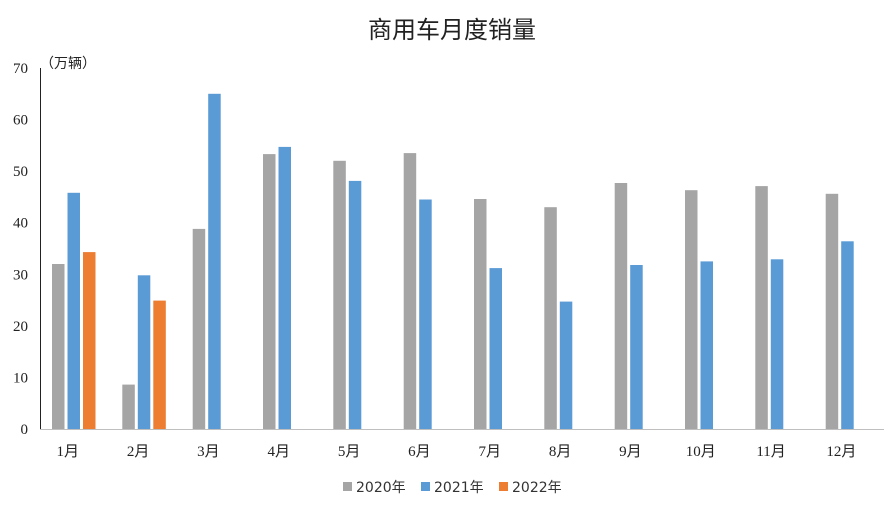 The width and height of the screenshot is (896, 509). Describe the element at coordinates (208, 452) in the screenshot. I see `x-tick-label: 3月` at that location.